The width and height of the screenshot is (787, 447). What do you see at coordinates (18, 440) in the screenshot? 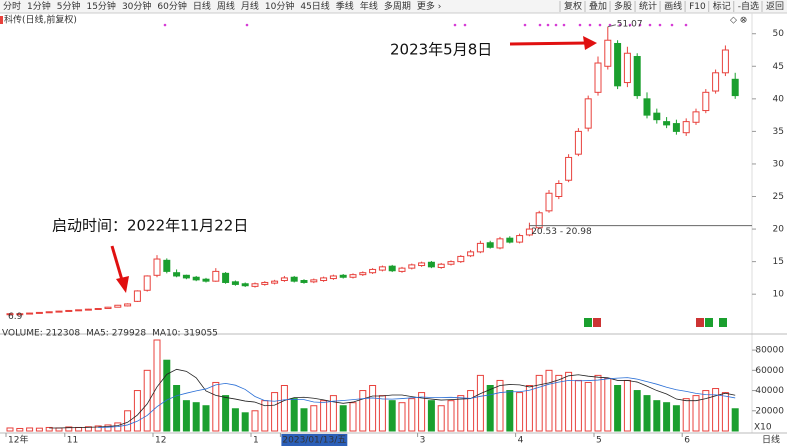
I see `x-tick-label: 12年` at bounding box center [18, 440].